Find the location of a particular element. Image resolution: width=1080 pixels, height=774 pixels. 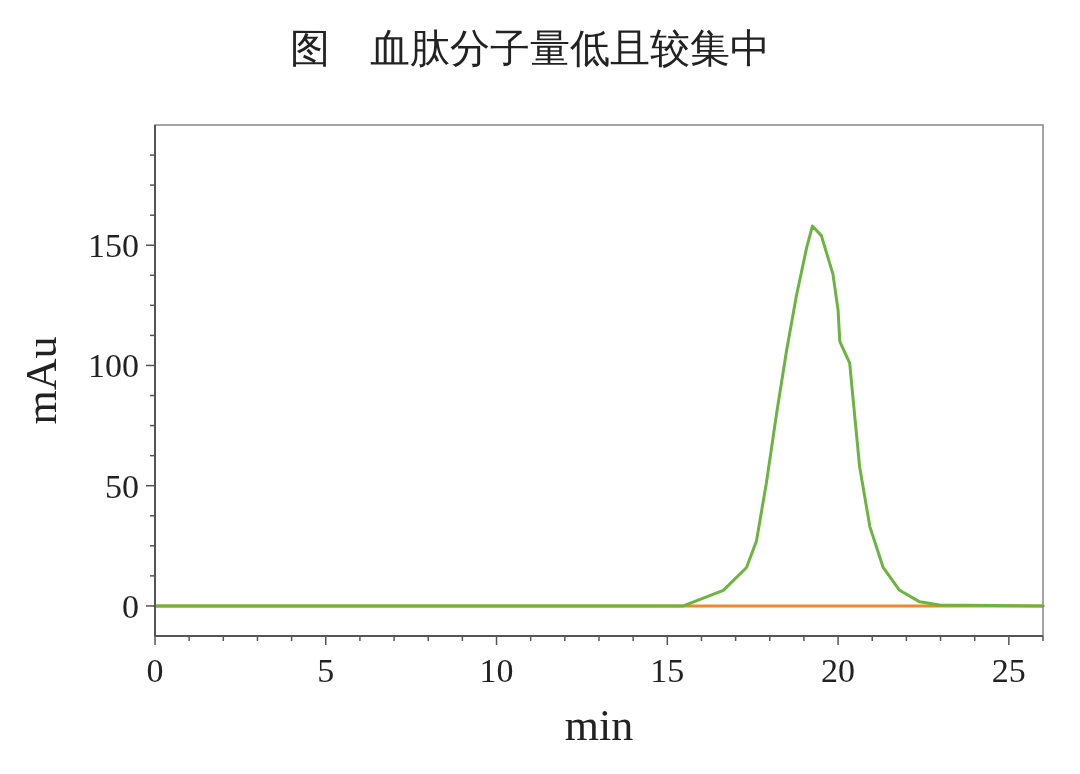

x-tick-label: 5 is located at coordinates (326, 670).